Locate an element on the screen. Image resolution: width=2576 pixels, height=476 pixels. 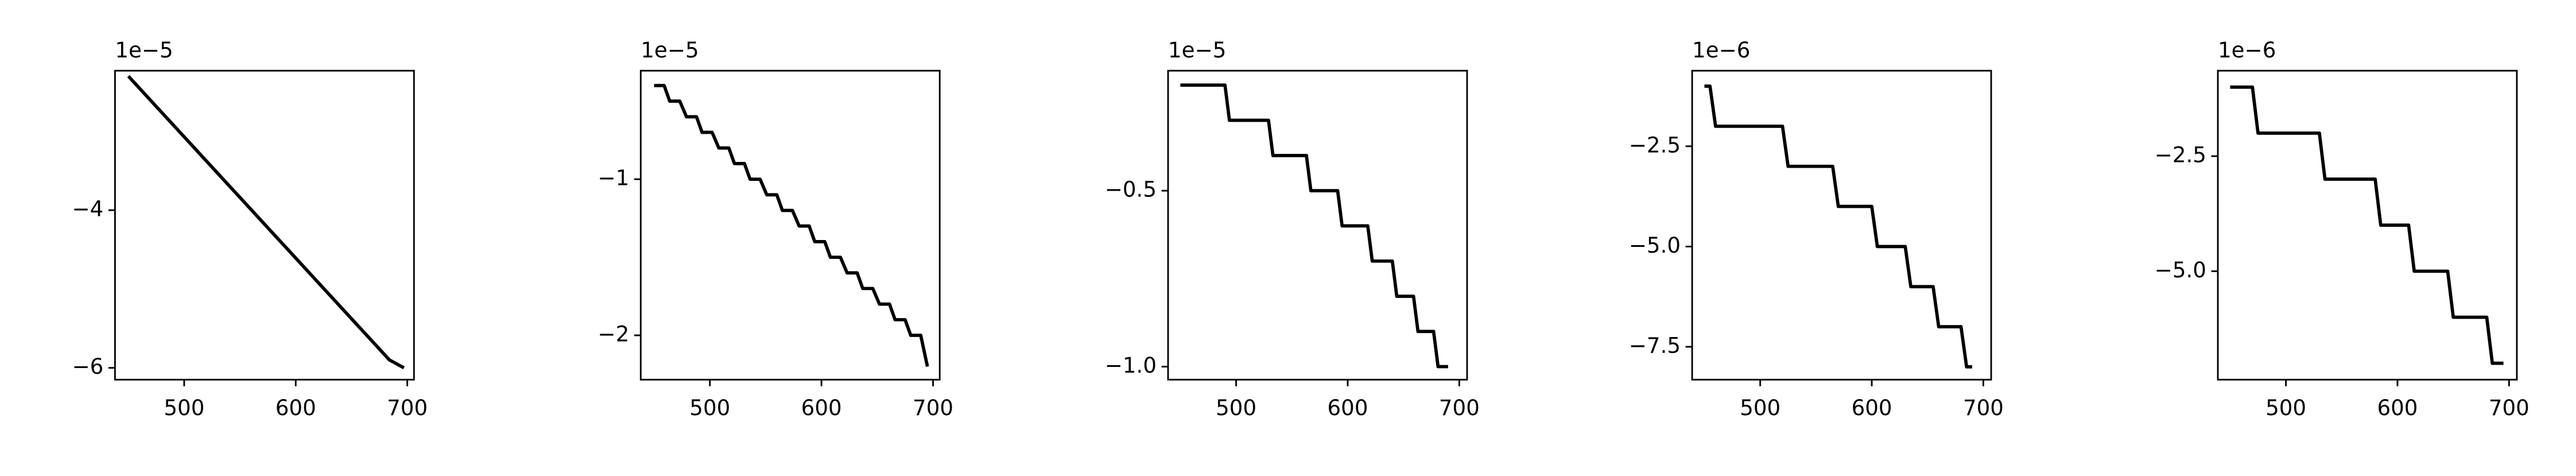
y-tick-label: −0.5 is located at coordinates (1131, 190).